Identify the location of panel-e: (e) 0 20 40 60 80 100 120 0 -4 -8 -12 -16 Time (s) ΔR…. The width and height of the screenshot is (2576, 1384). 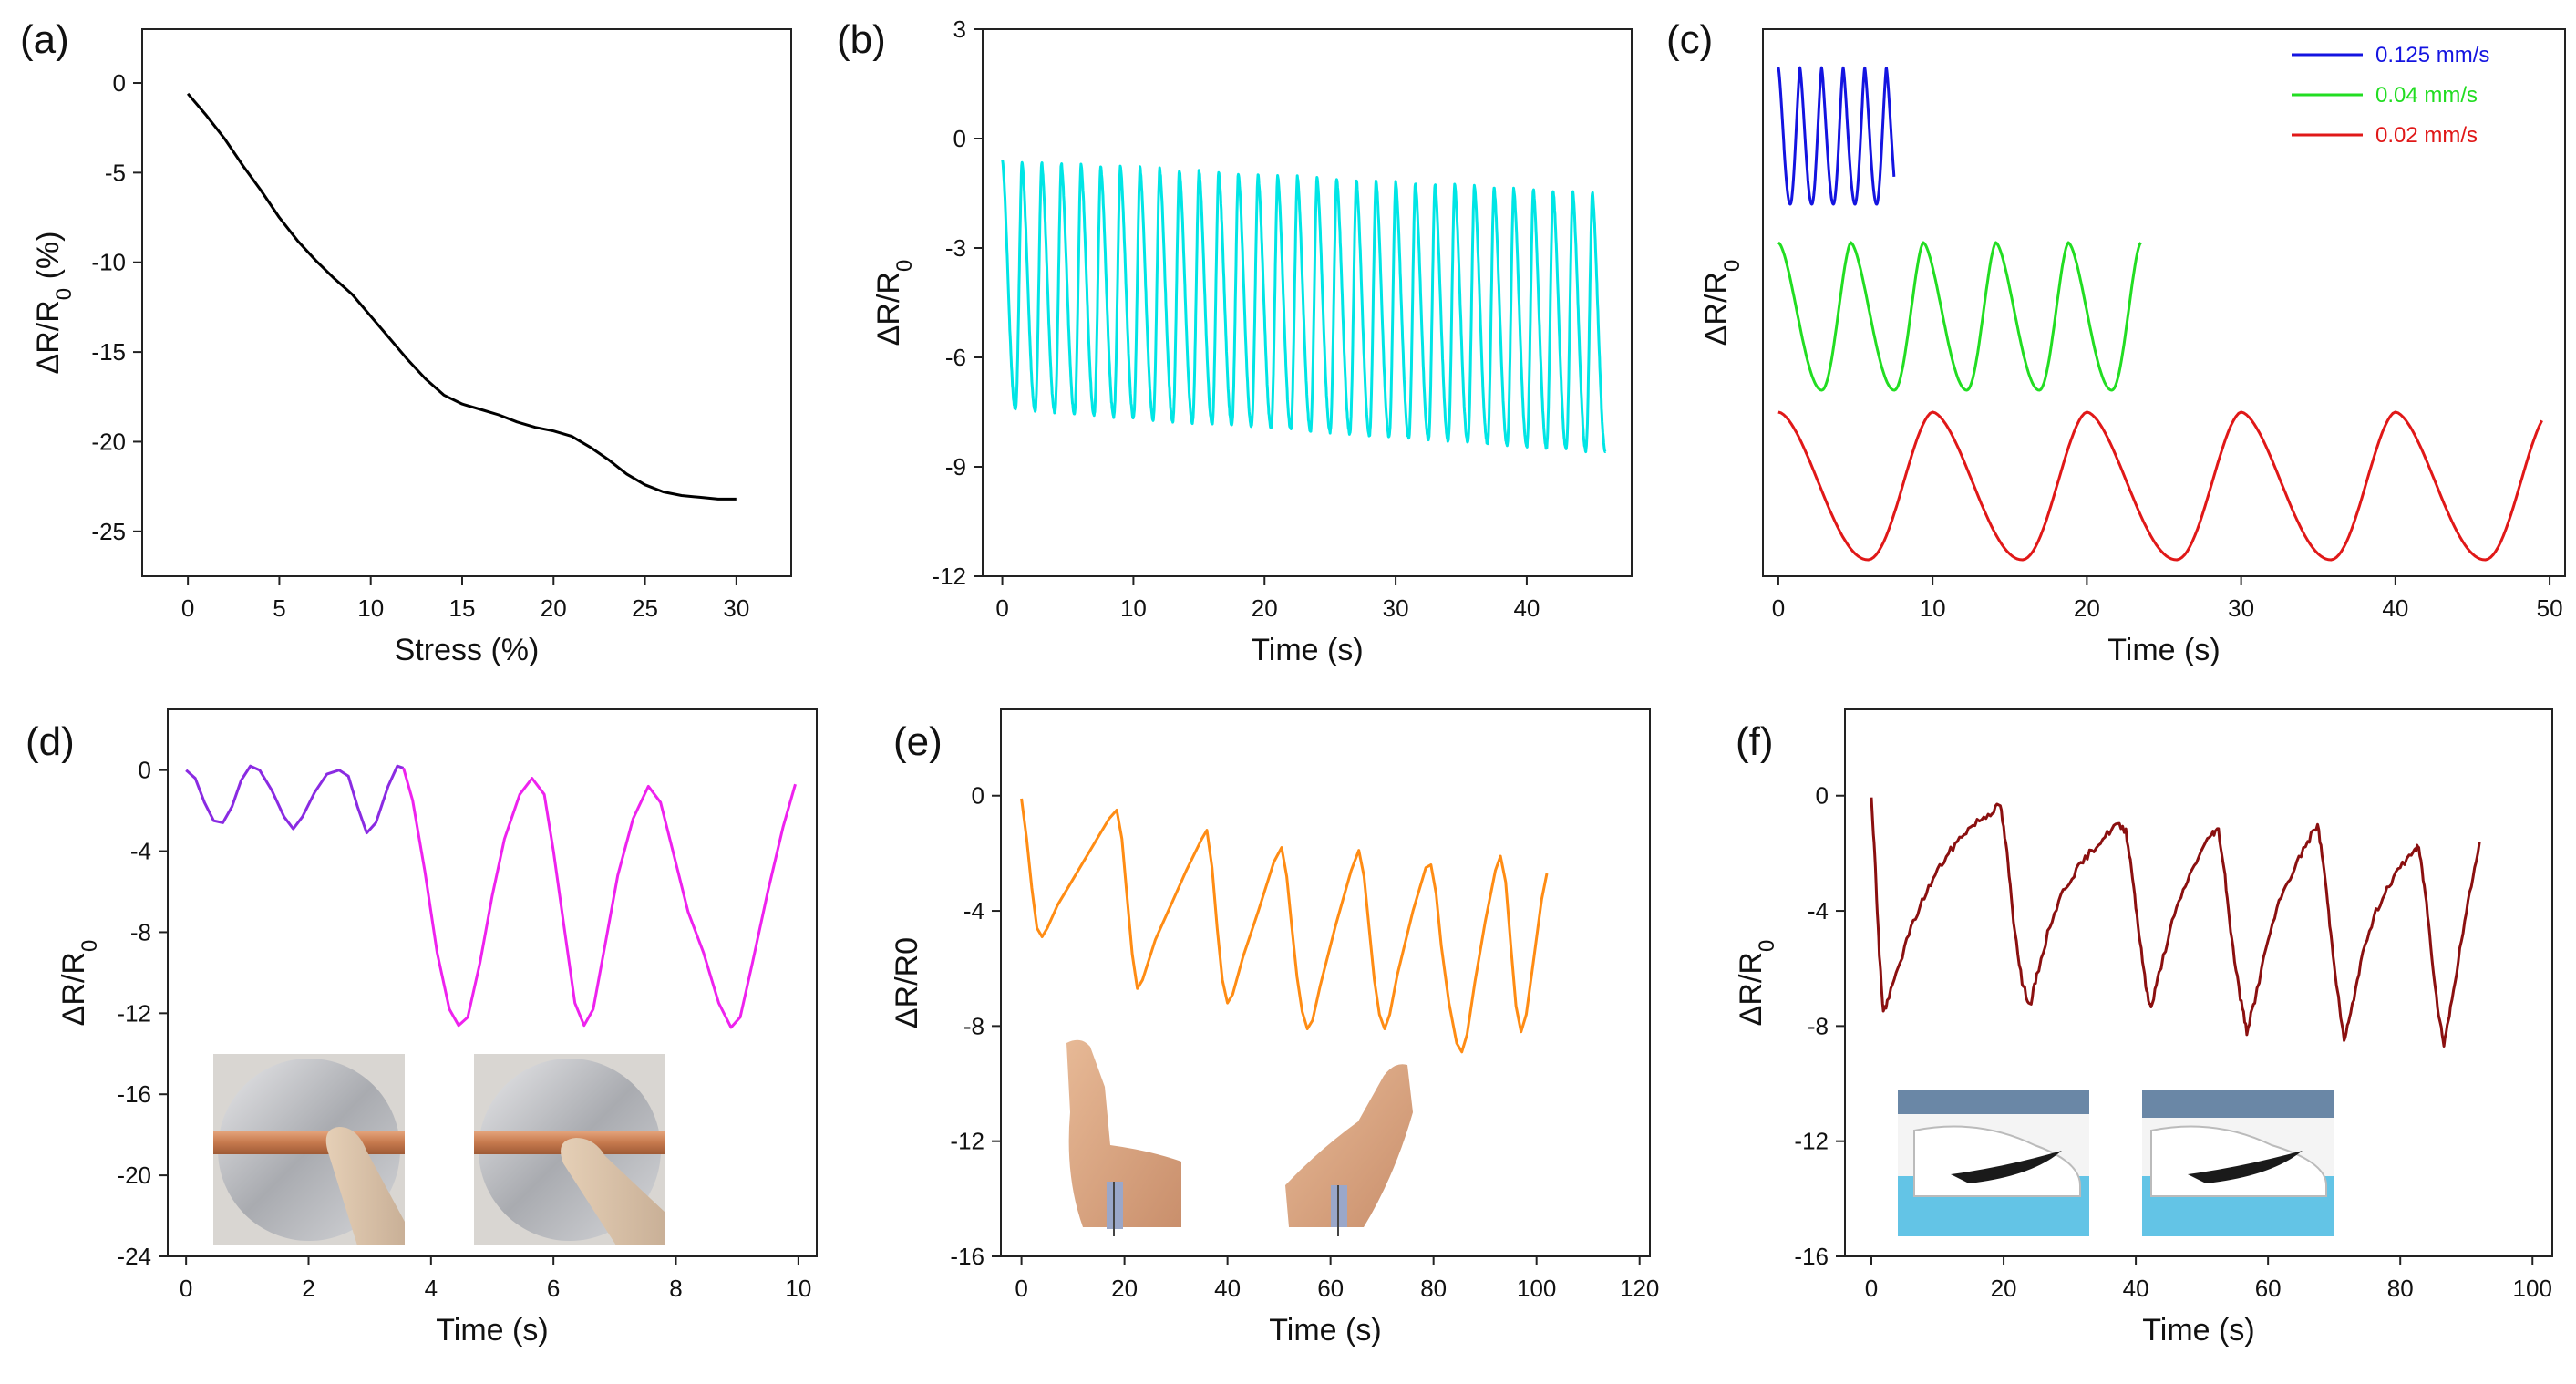
(1274, 1028).